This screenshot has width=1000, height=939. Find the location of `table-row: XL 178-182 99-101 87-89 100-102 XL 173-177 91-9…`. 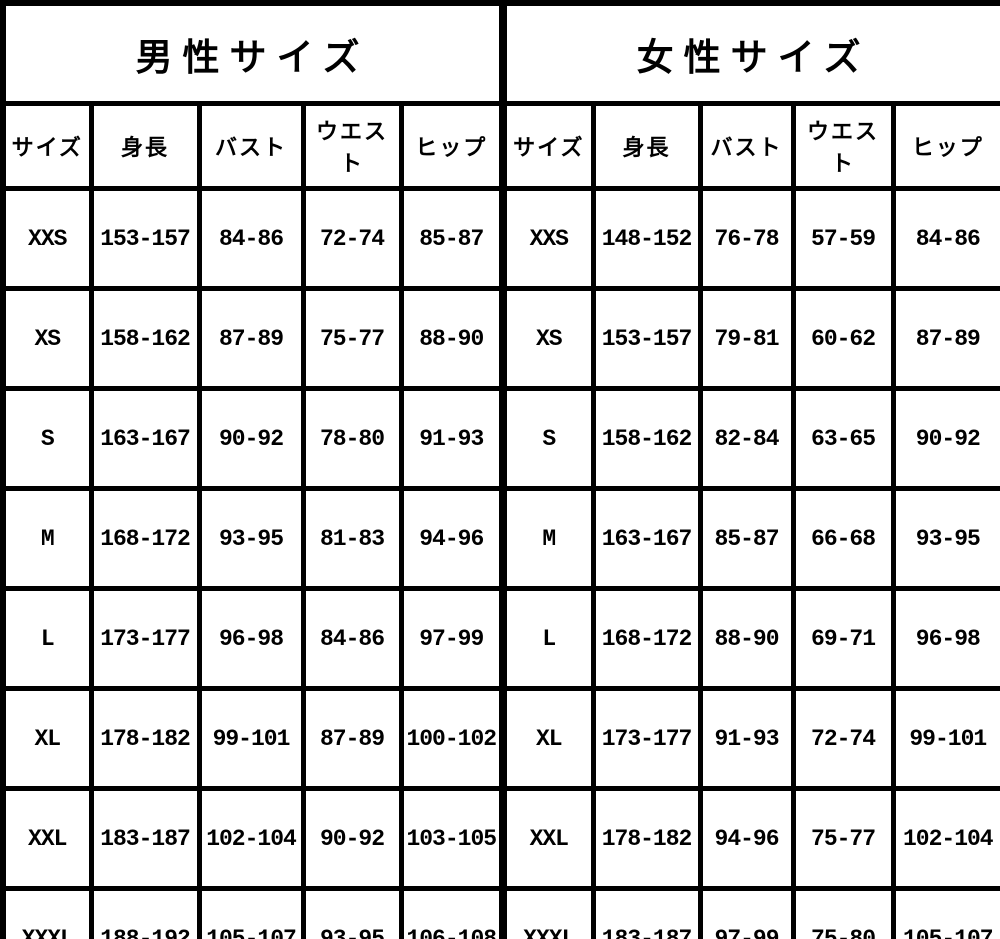

table-row: XL 178-182 99-101 87-89 100-102 XL 173-177 91-9… is located at coordinates (500, 738).